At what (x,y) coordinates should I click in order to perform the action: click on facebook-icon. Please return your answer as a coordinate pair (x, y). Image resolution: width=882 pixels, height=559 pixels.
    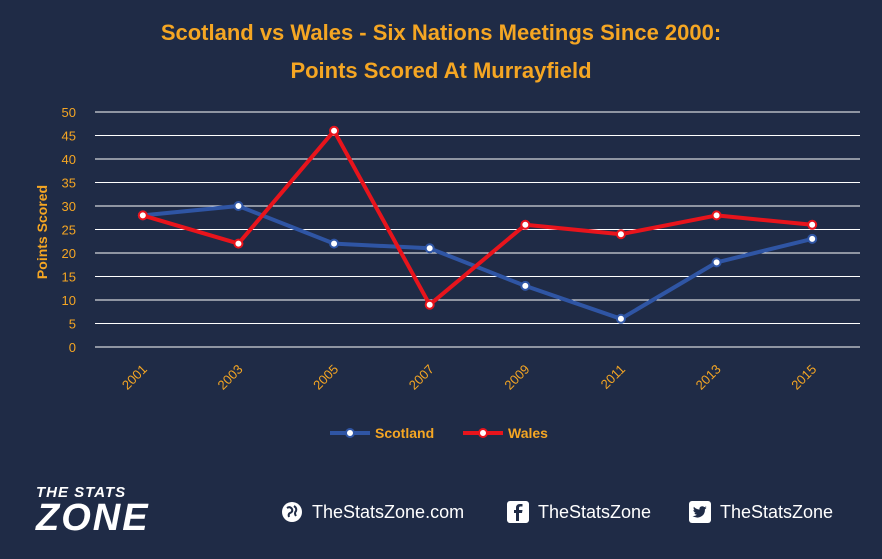
    Looking at the image, I should click on (518, 512).